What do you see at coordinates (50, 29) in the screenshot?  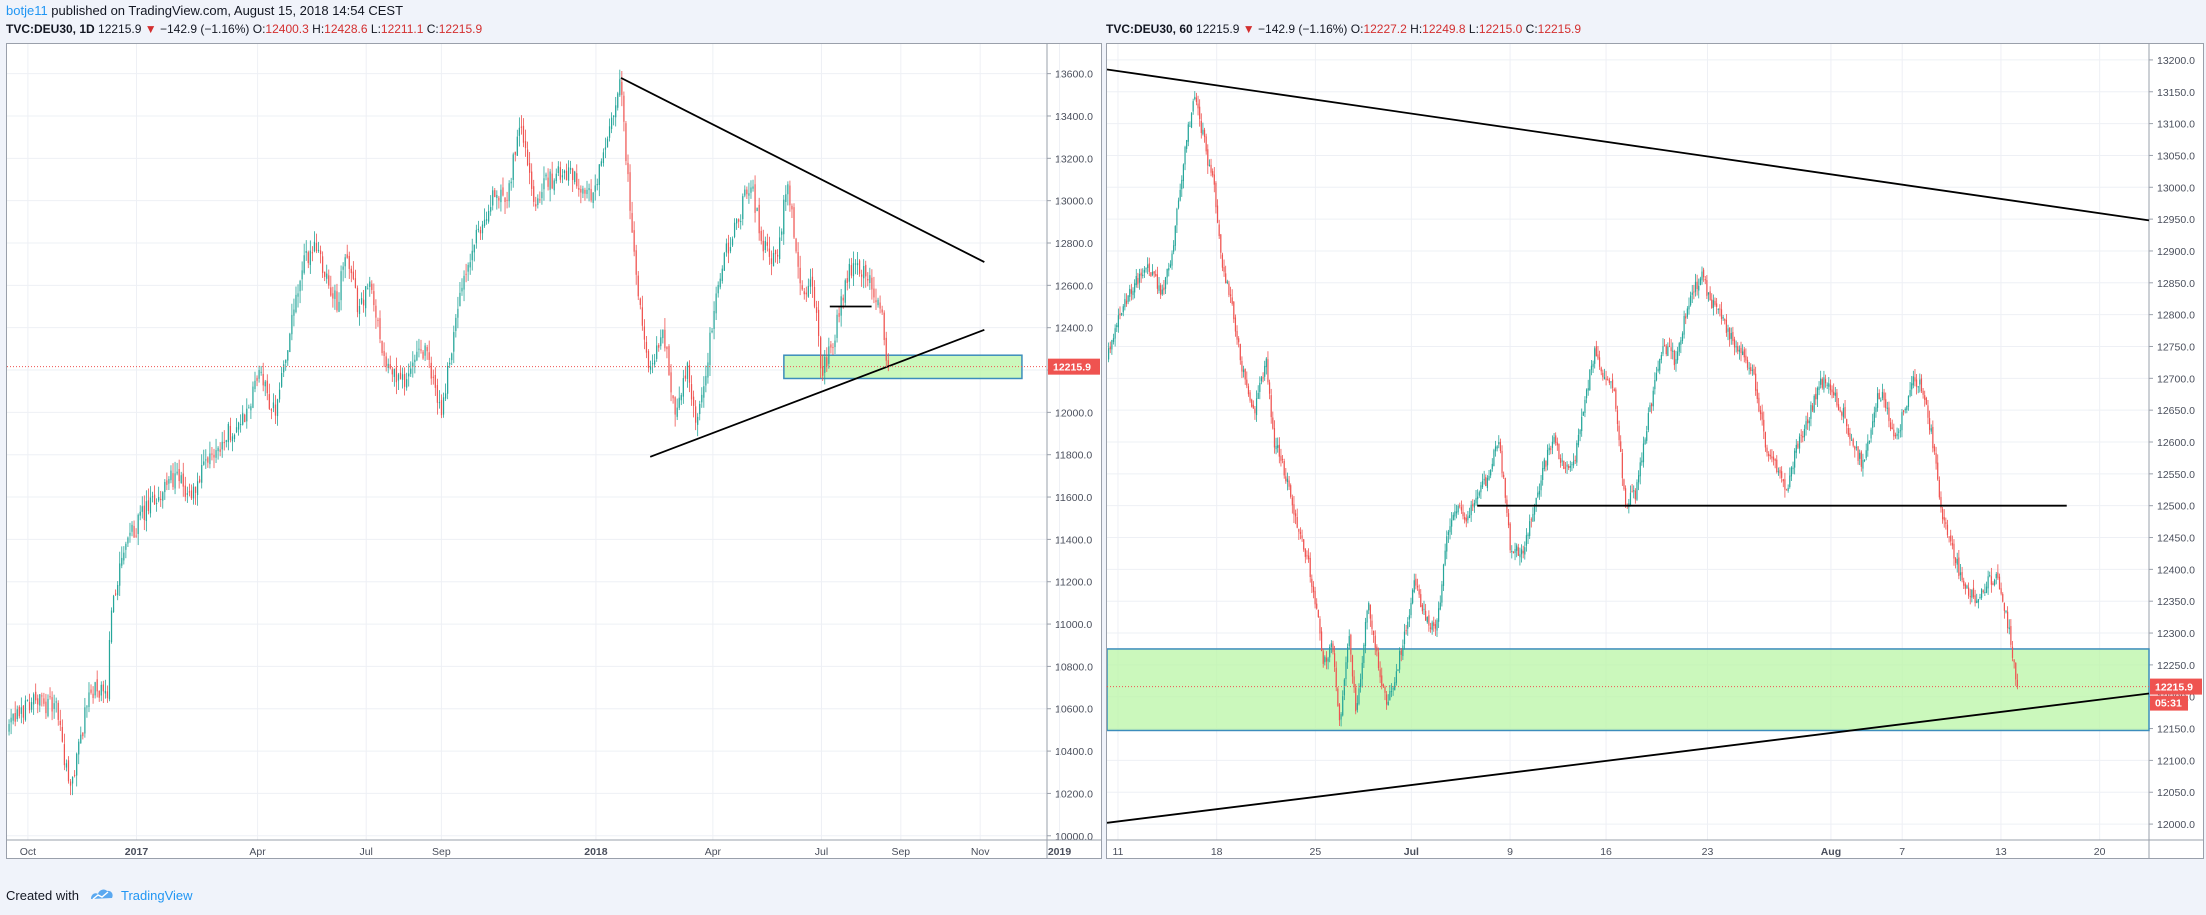 I see `symbol-label: TVC:DEU30, 1D` at bounding box center [50, 29].